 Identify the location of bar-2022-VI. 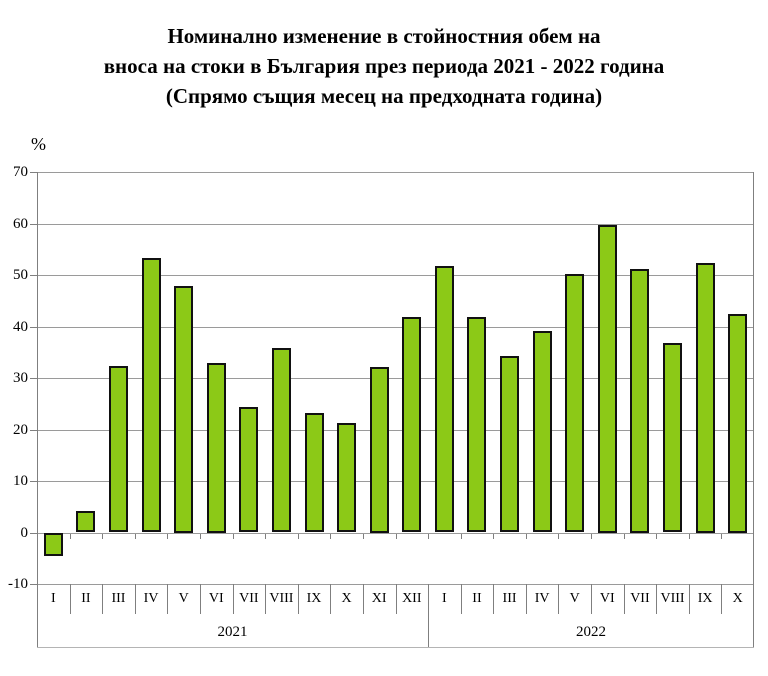
(607, 379).